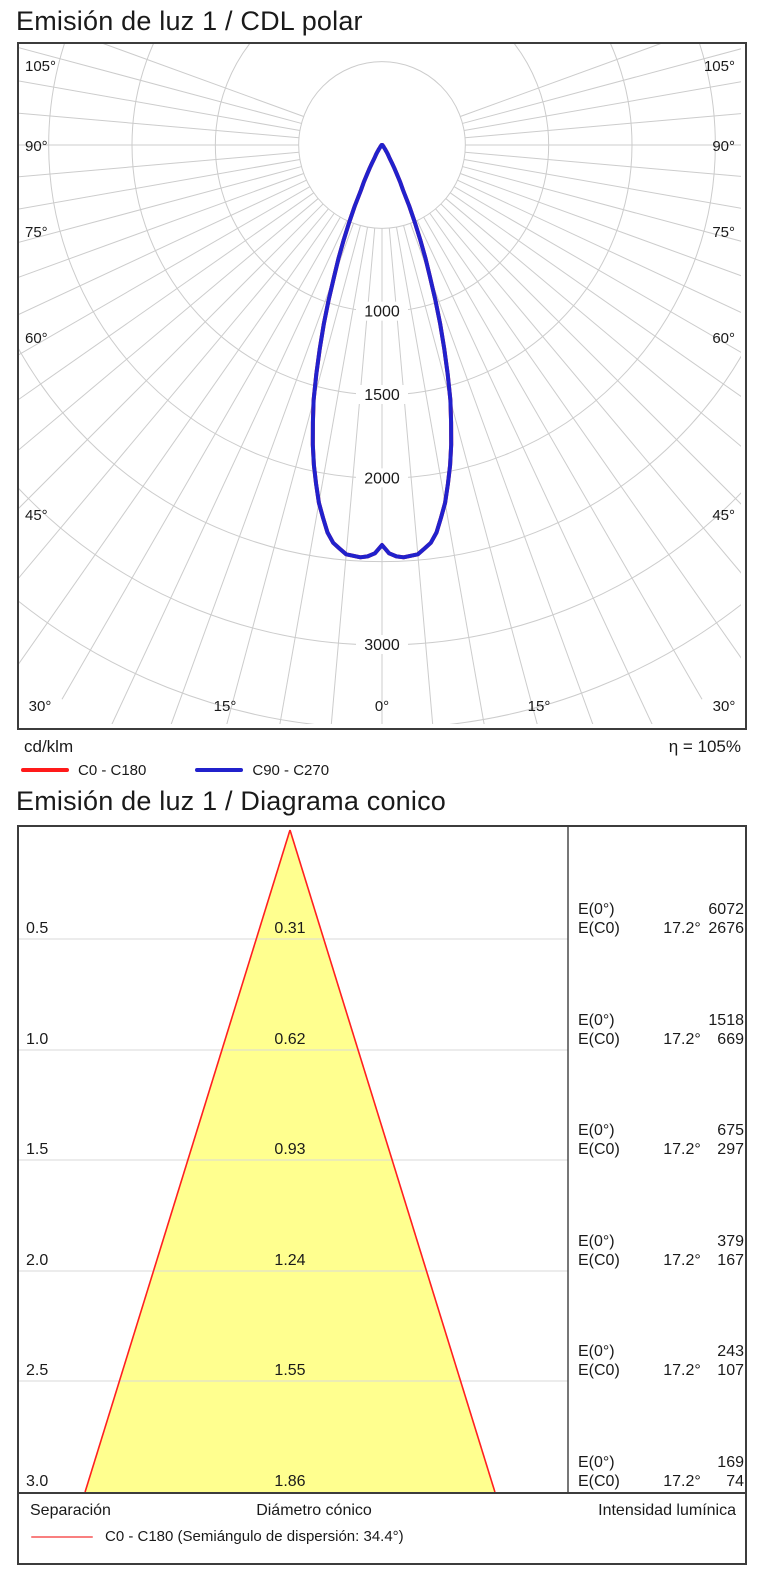 This screenshot has width=764, height=1577. I want to click on svg-text: 0.31, so click(289, 928).